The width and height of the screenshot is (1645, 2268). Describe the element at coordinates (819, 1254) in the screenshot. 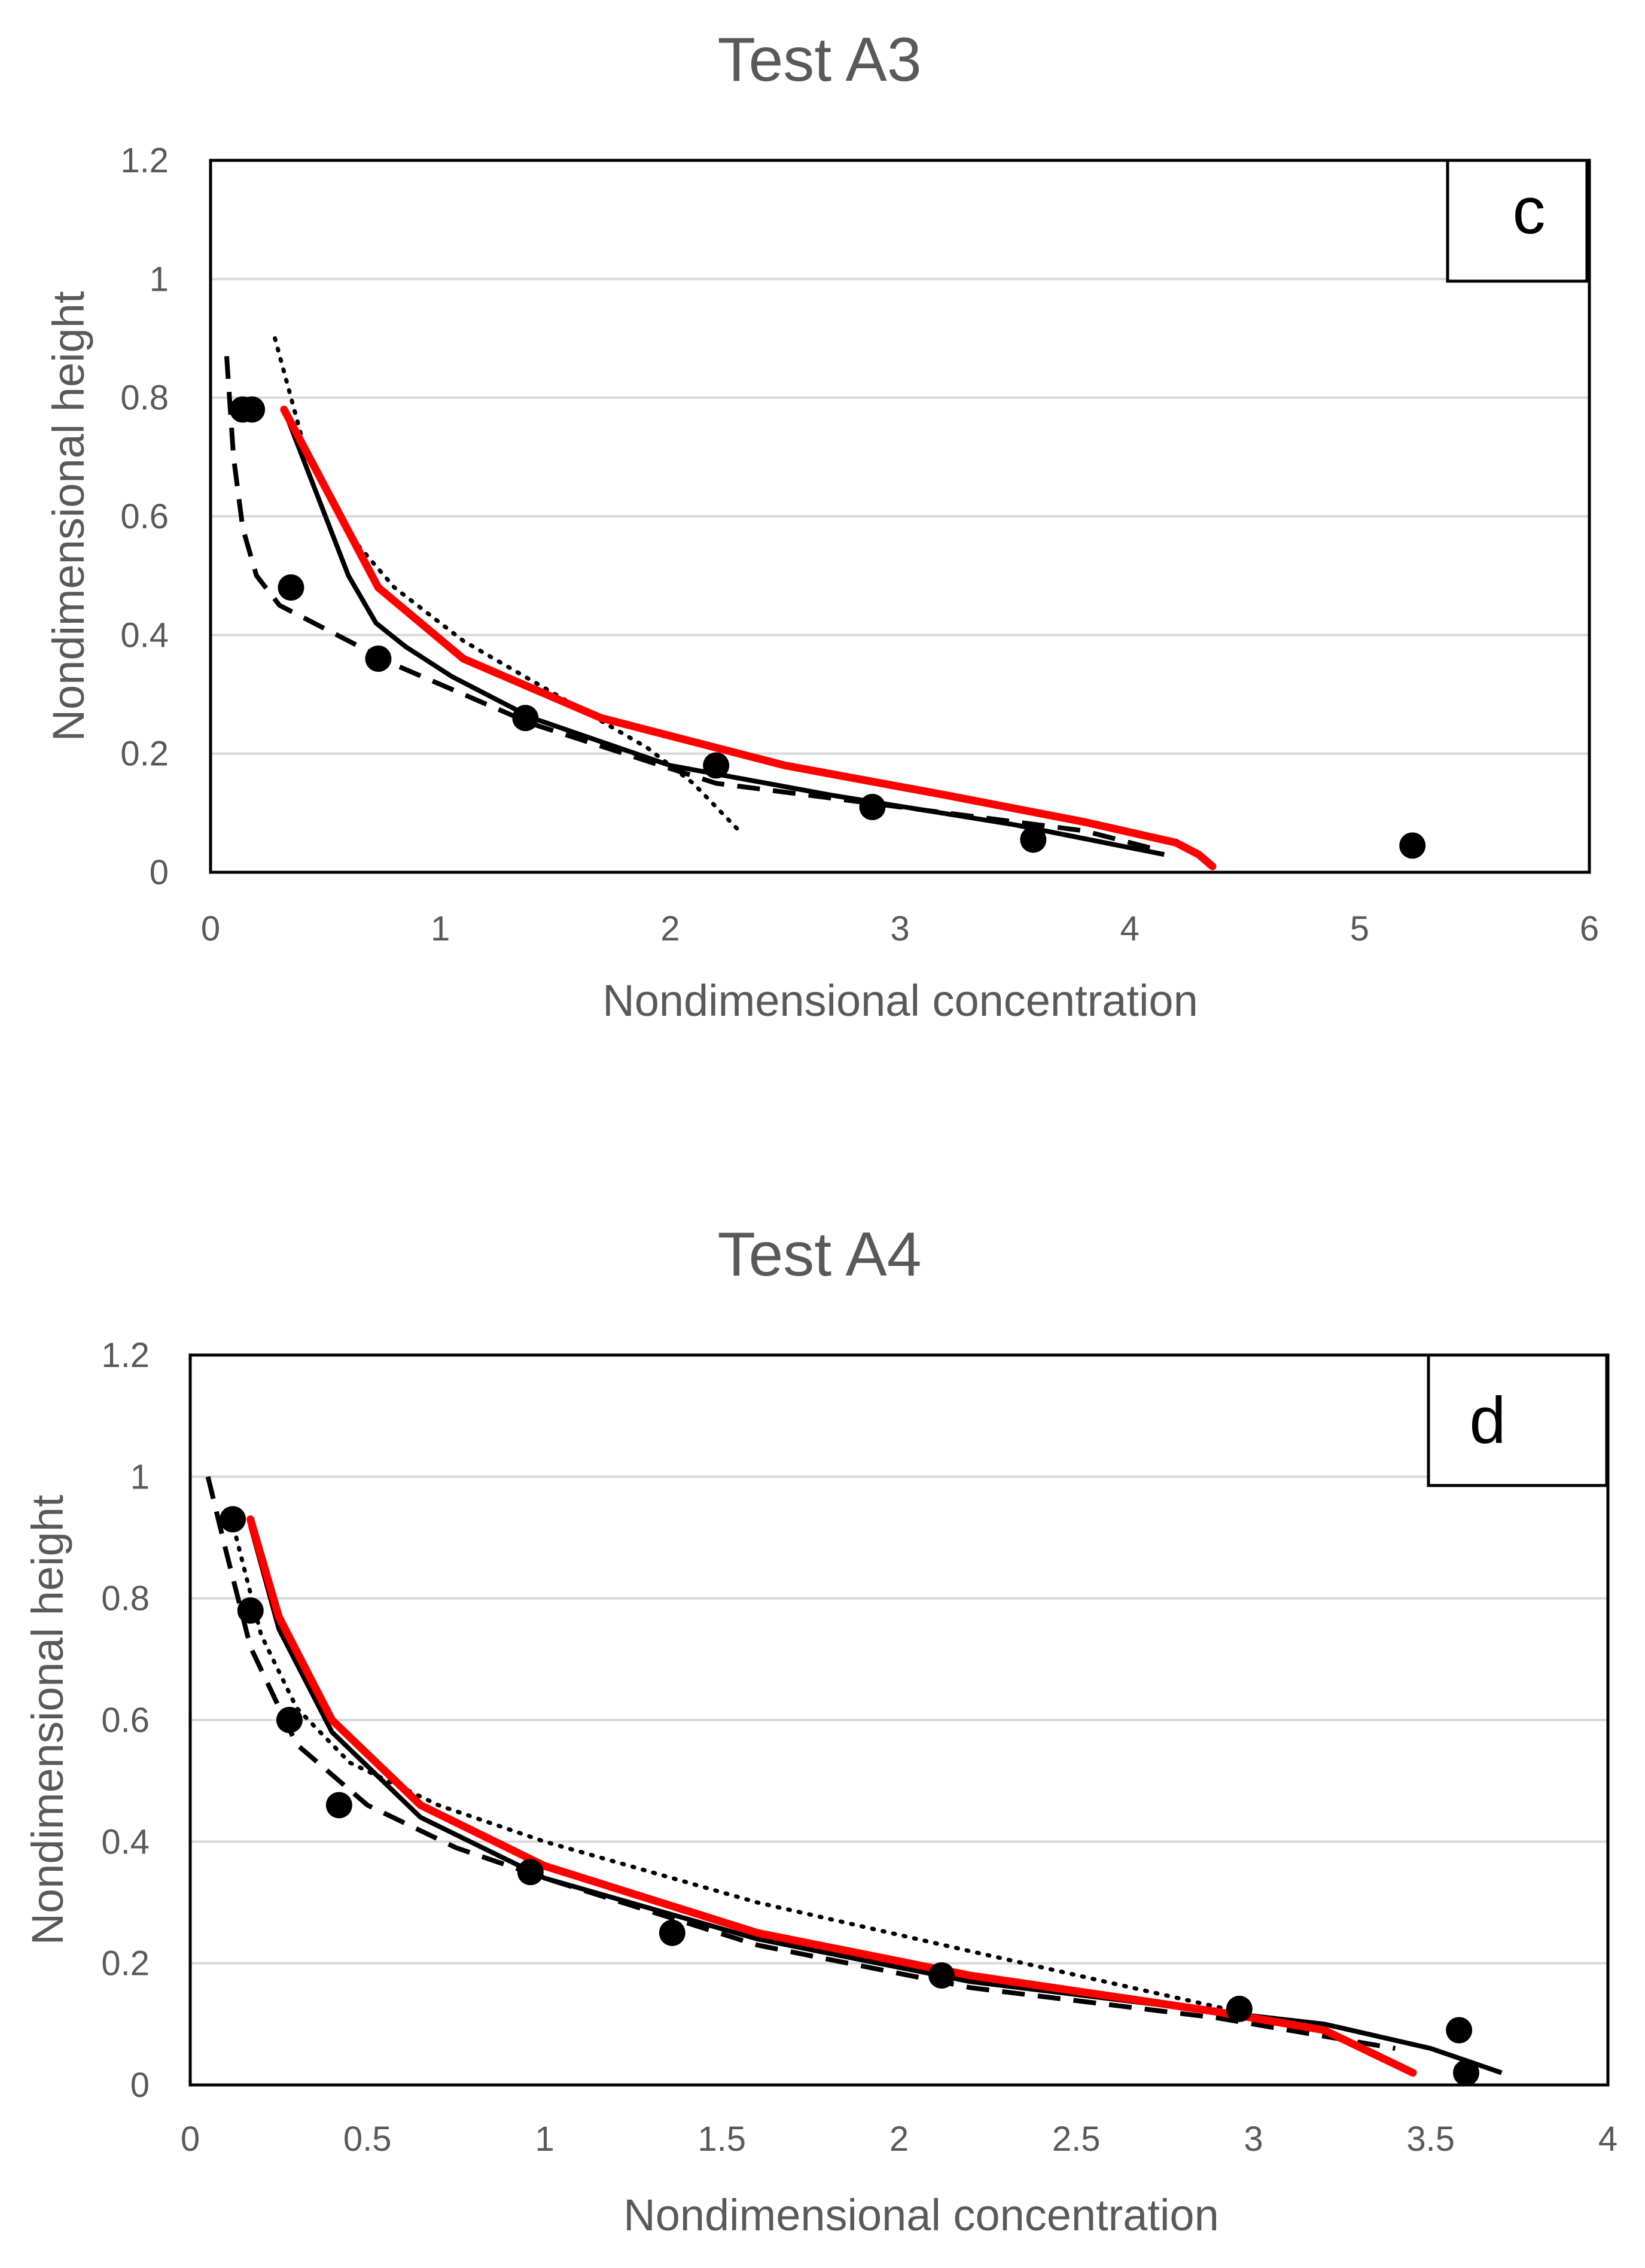

I see `chart-title: Test A4` at that location.